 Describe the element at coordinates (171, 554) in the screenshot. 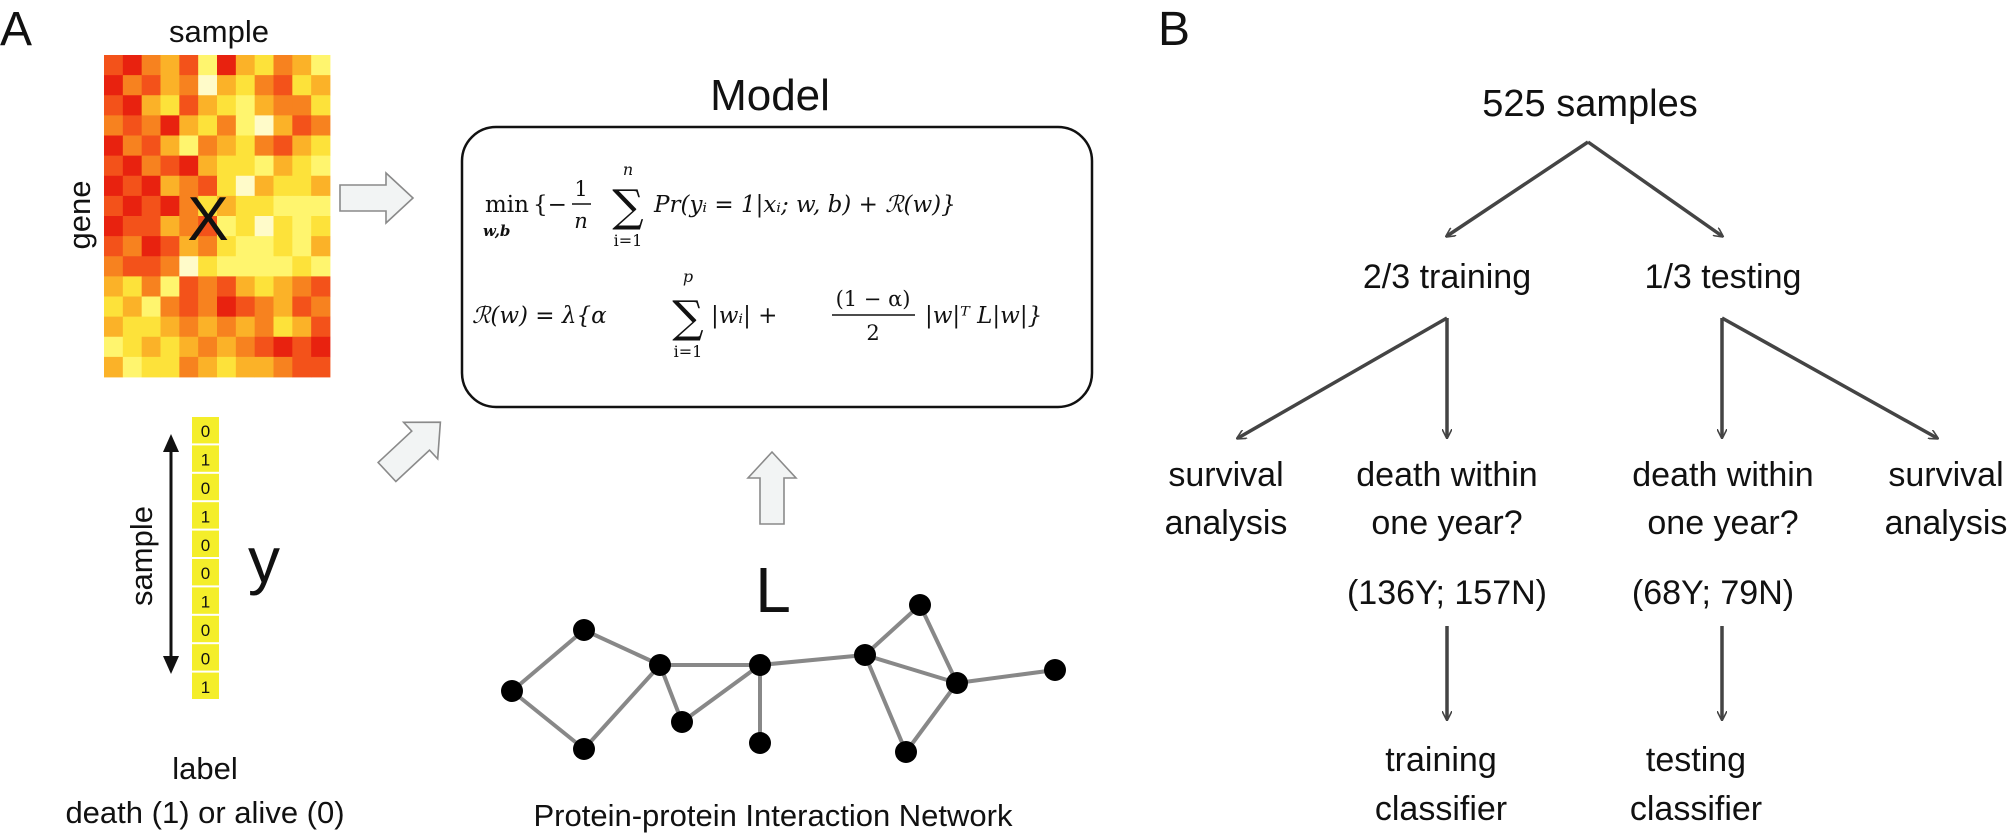

I see `sample-double-arrow` at that location.